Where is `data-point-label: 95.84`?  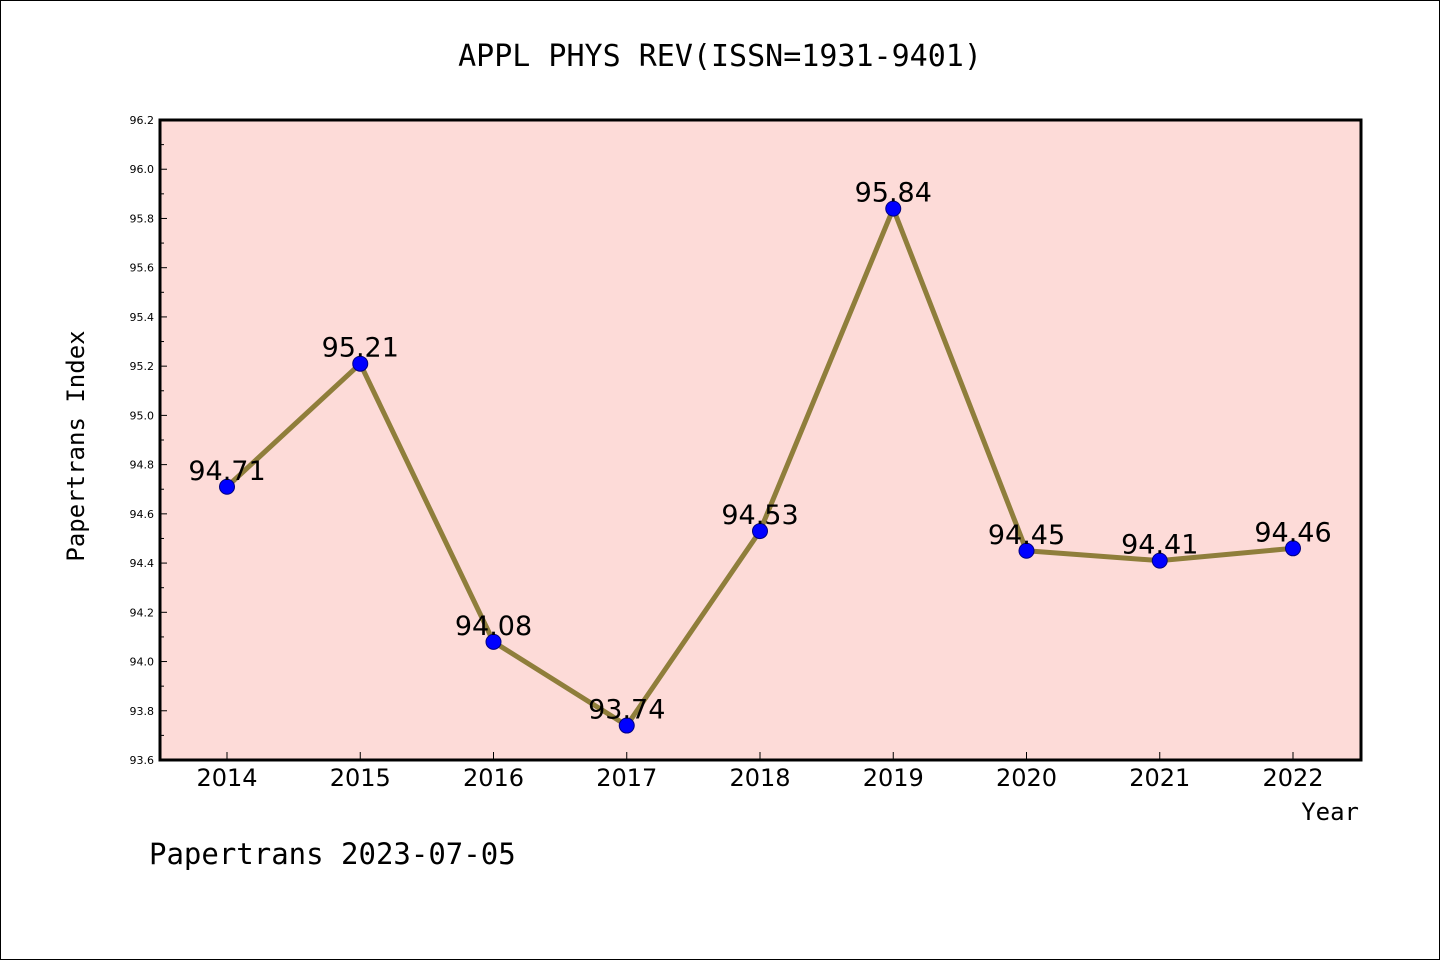
data-point-label: 95.84 is located at coordinates (893, 193).